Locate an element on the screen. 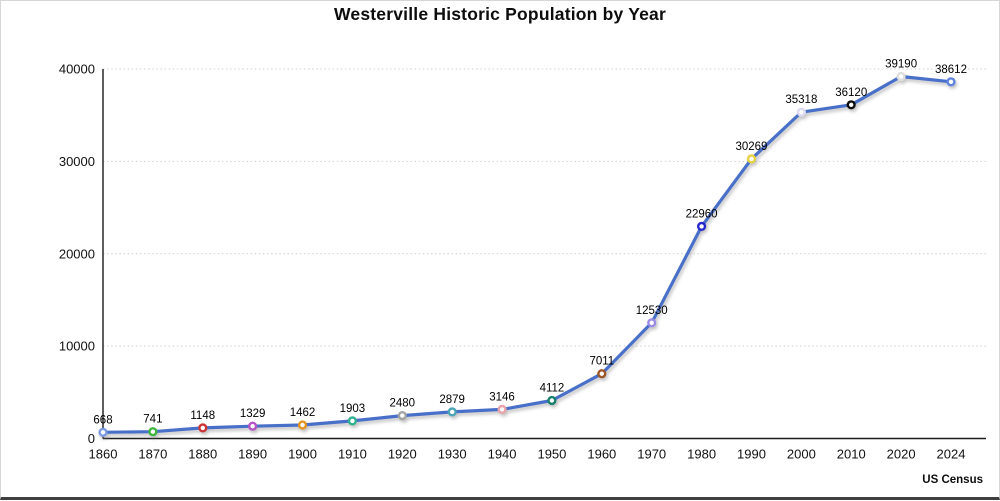  data-point-label: 2480 is located at coordinates (402, 404).